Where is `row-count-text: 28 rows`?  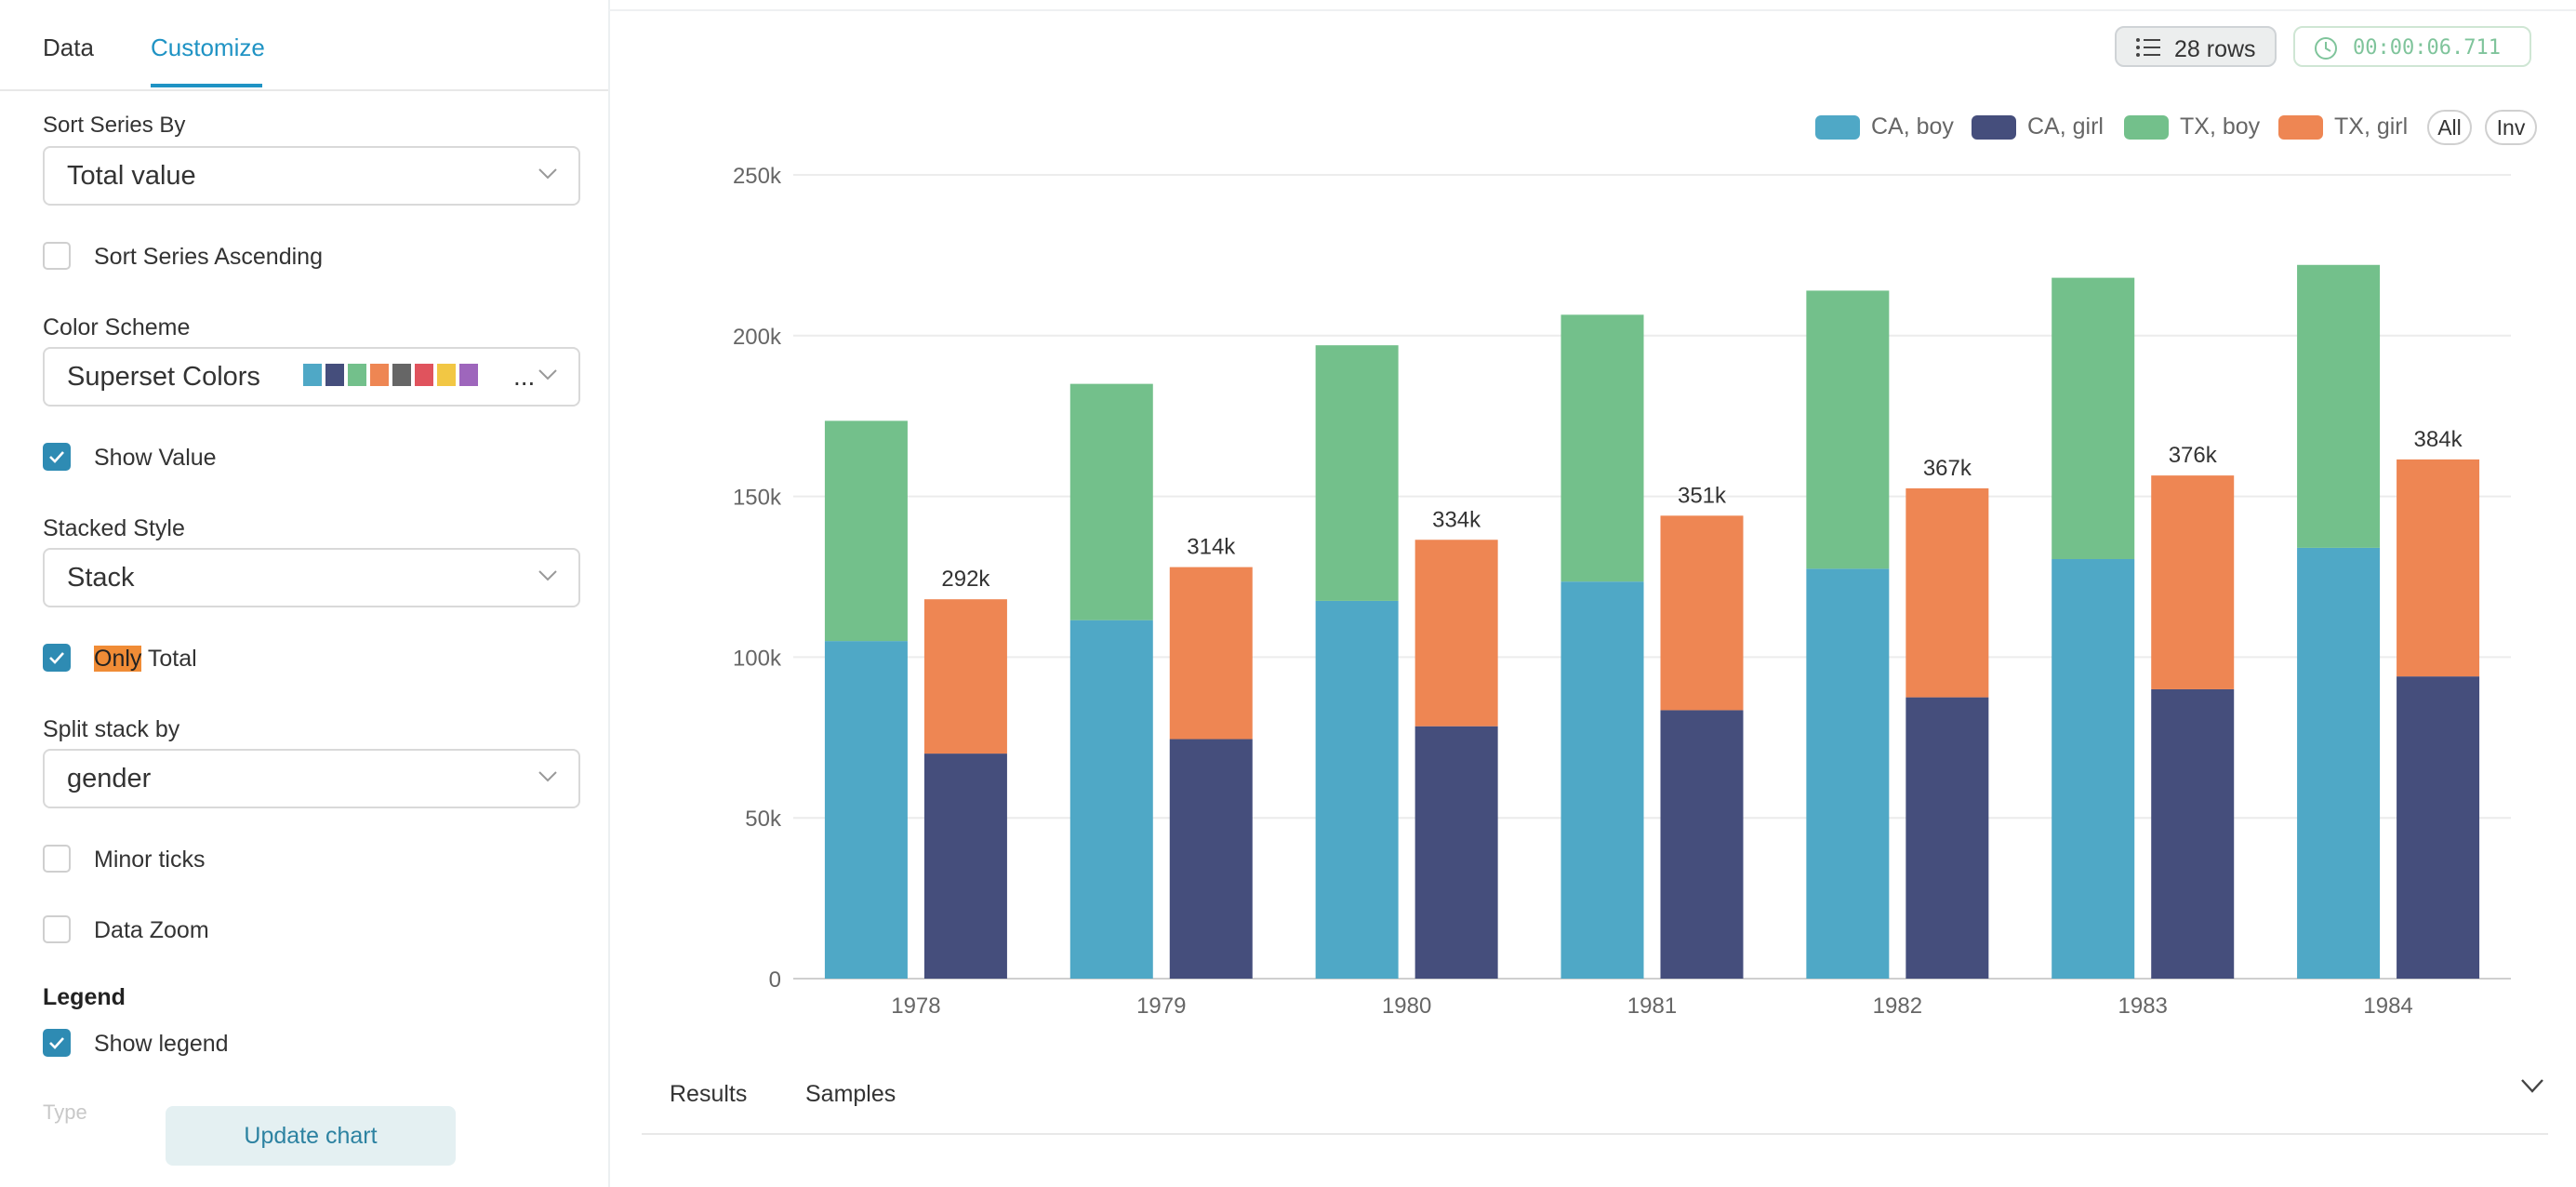
row-count-text: 28 rows is located at coordinates (2215, 49).